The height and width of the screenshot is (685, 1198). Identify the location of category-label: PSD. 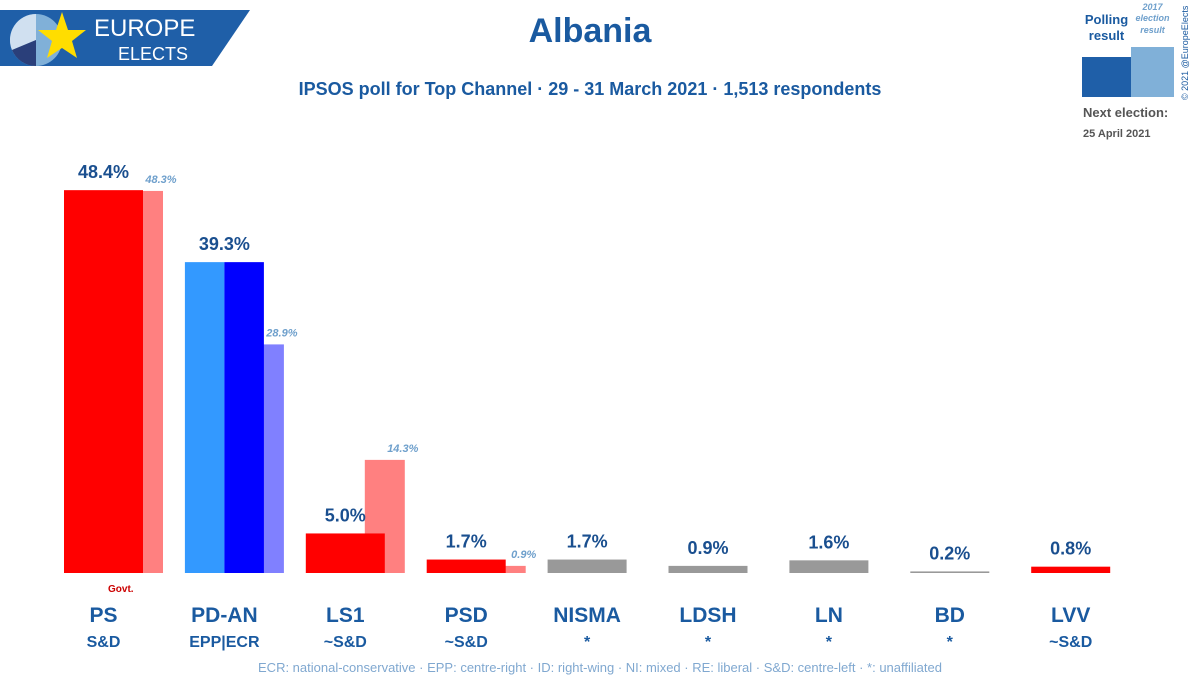
(466, 615).